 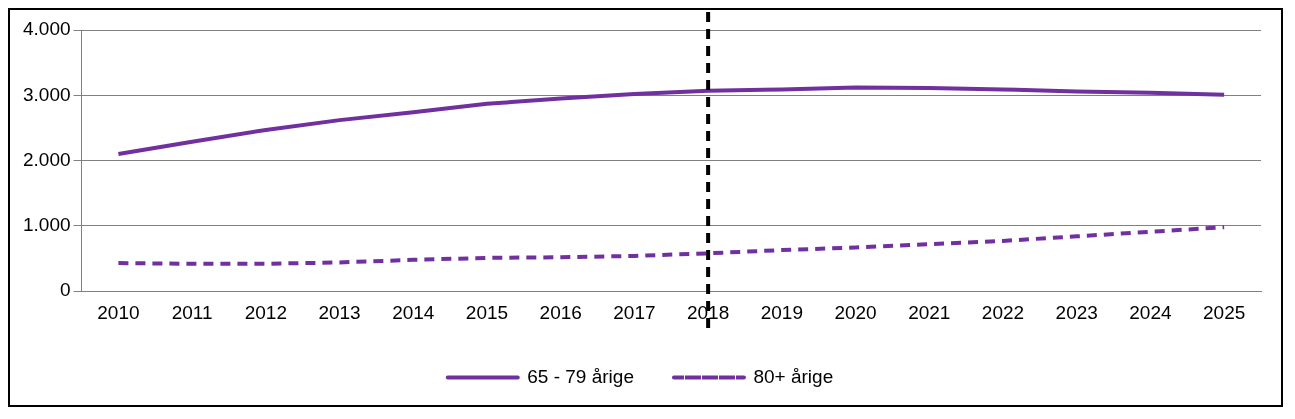 I want to click on x-tick-label: 2012, so click(x=265, y=312).